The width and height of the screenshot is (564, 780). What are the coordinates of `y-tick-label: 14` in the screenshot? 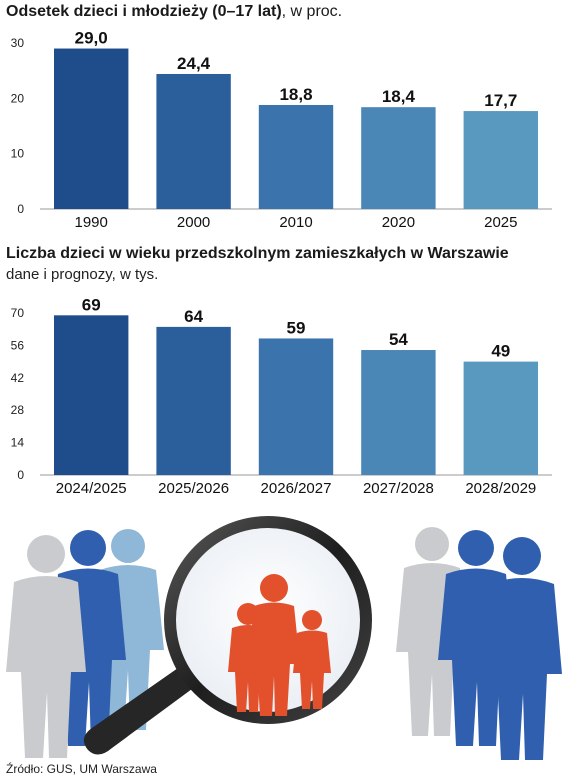 It's located at (18, 443).